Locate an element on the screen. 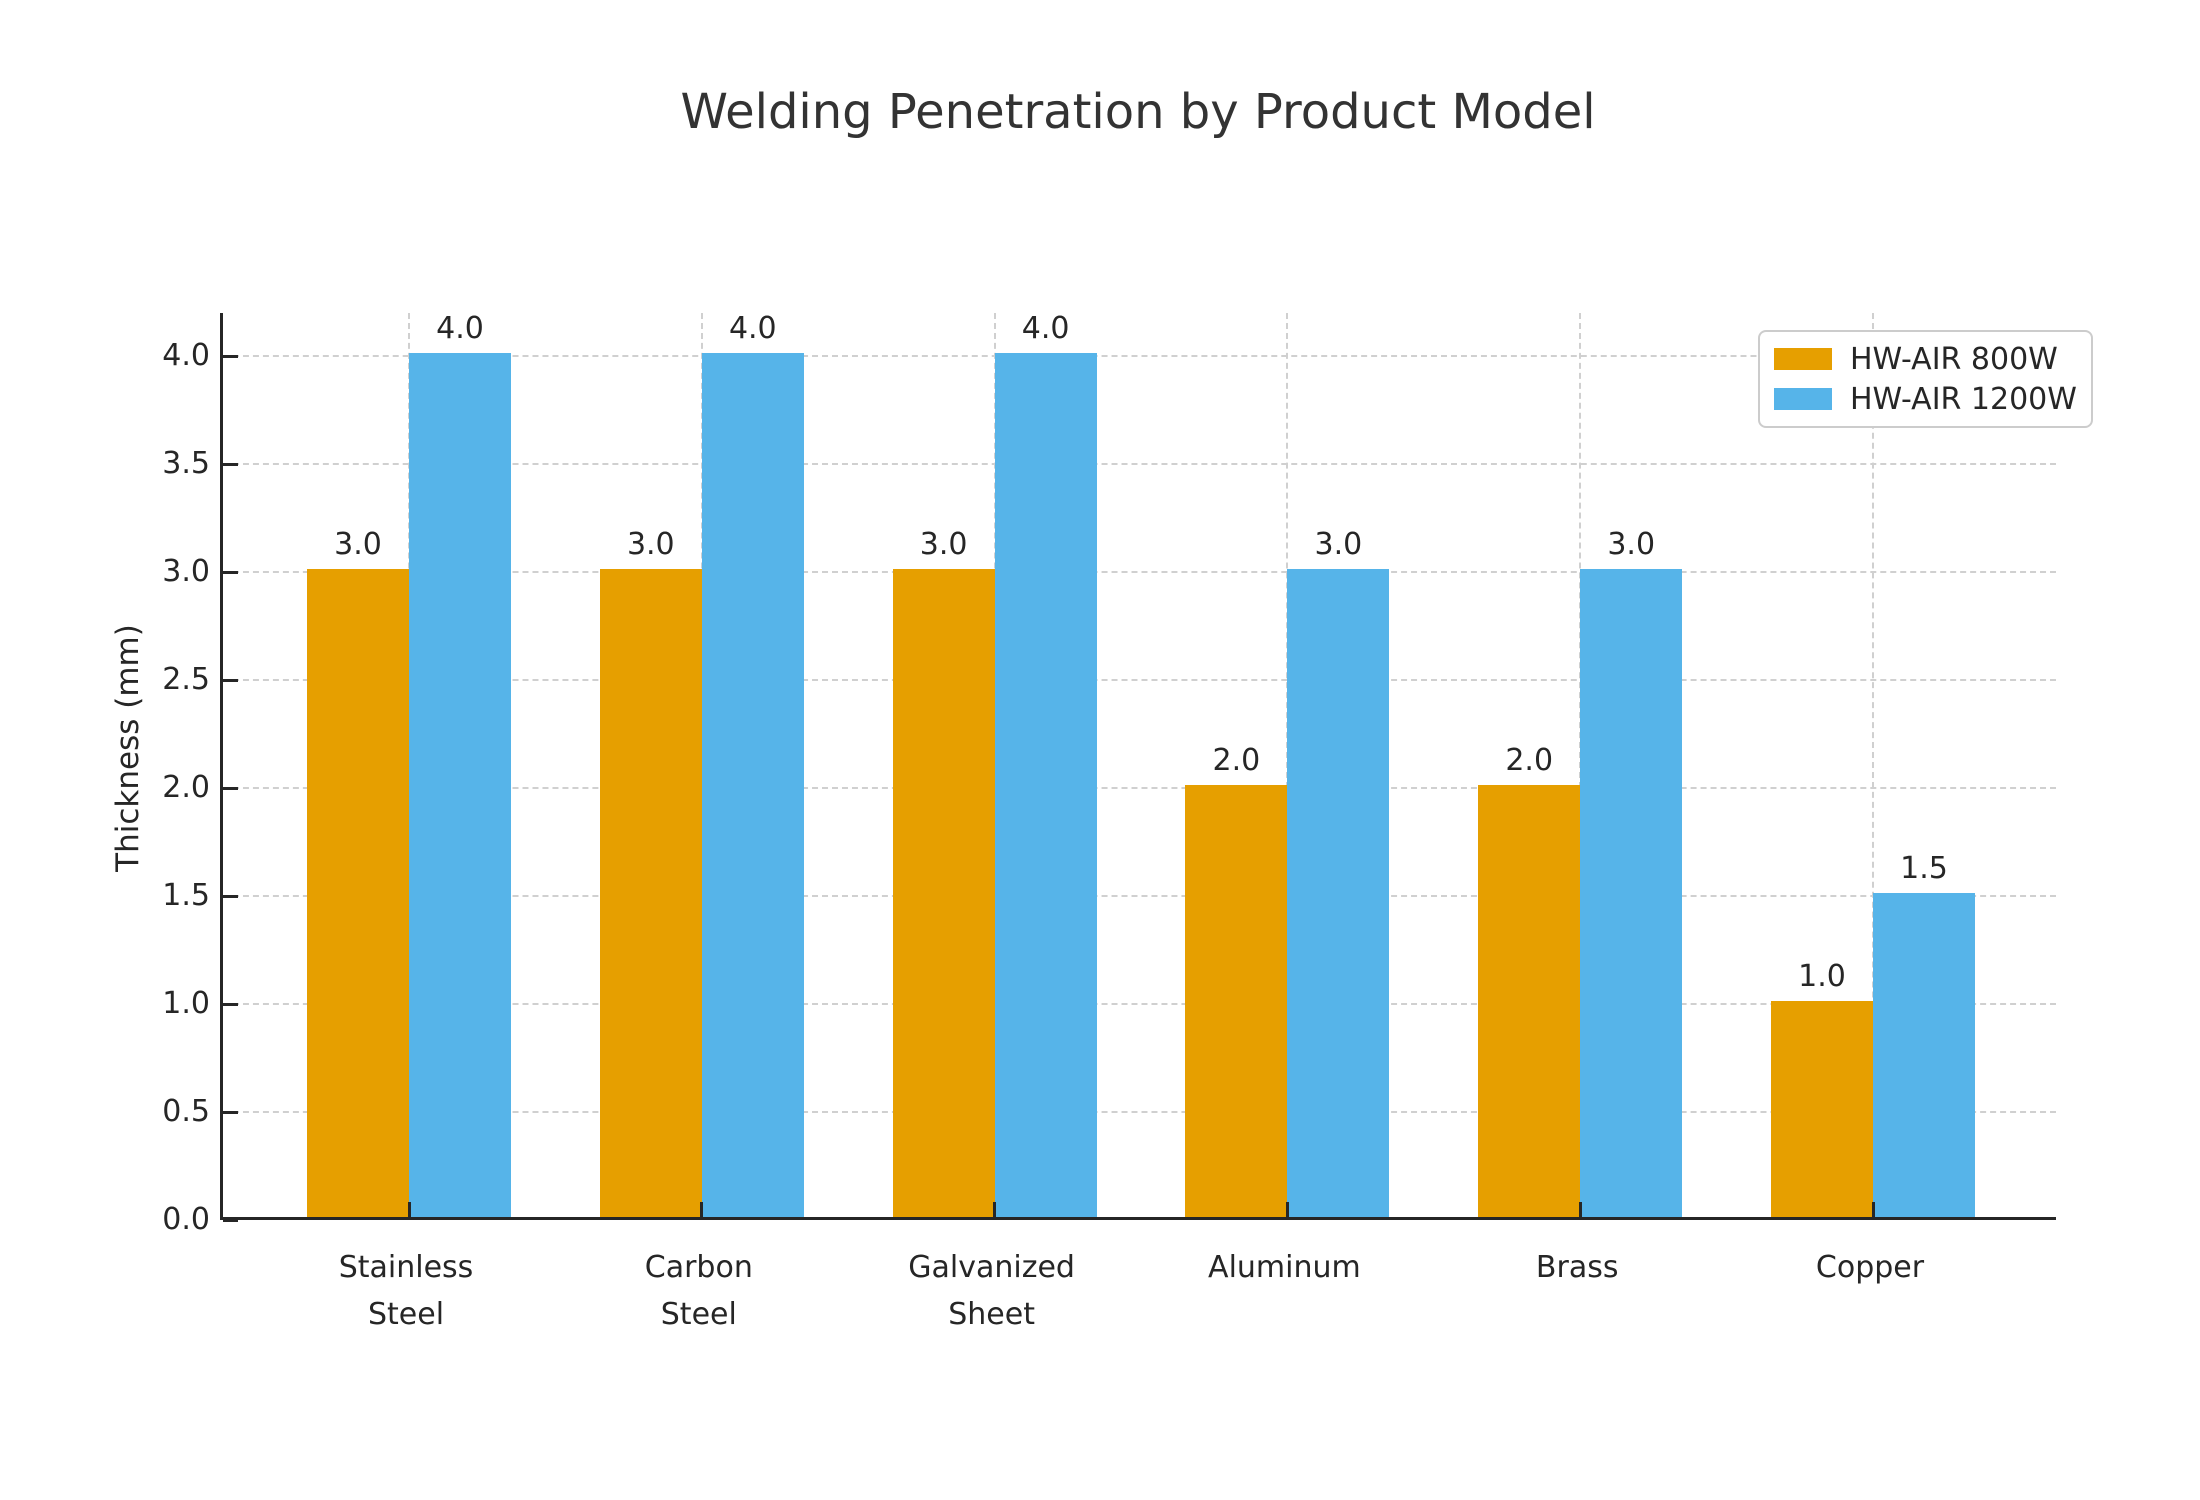 This screenshot has height=1500, width=2200. bar-hw-air-800w-aluminum is located at coordinates (1236, 1001).